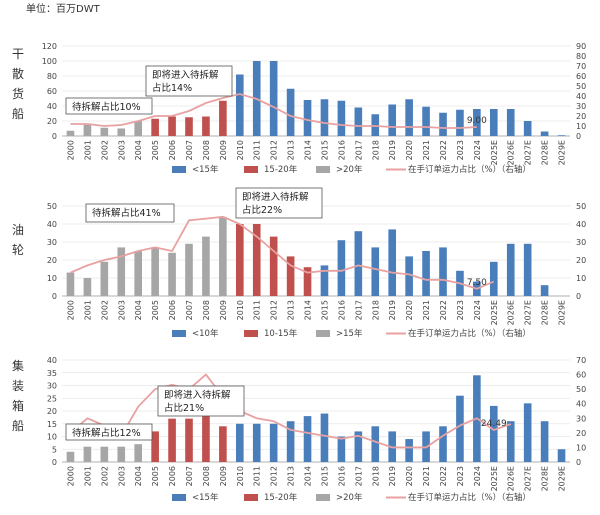 This screenshot has width=600, height=515. What do you see at coordinates (494, 424) in the screenshot?
I see `line-data-label: 24.49` at bounding box center [494, 424].